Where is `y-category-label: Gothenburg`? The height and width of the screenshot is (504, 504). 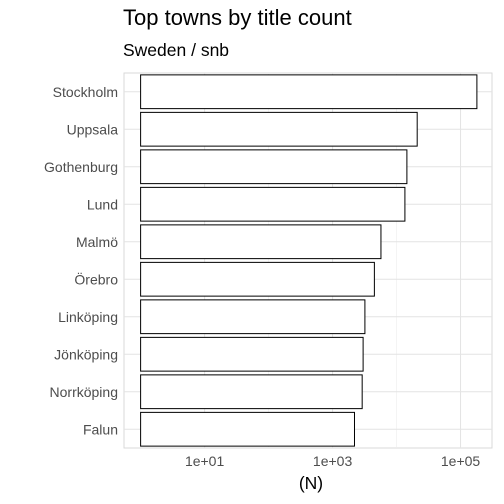 y-category-label: Gothenburg is located at coordinates (81, 167).